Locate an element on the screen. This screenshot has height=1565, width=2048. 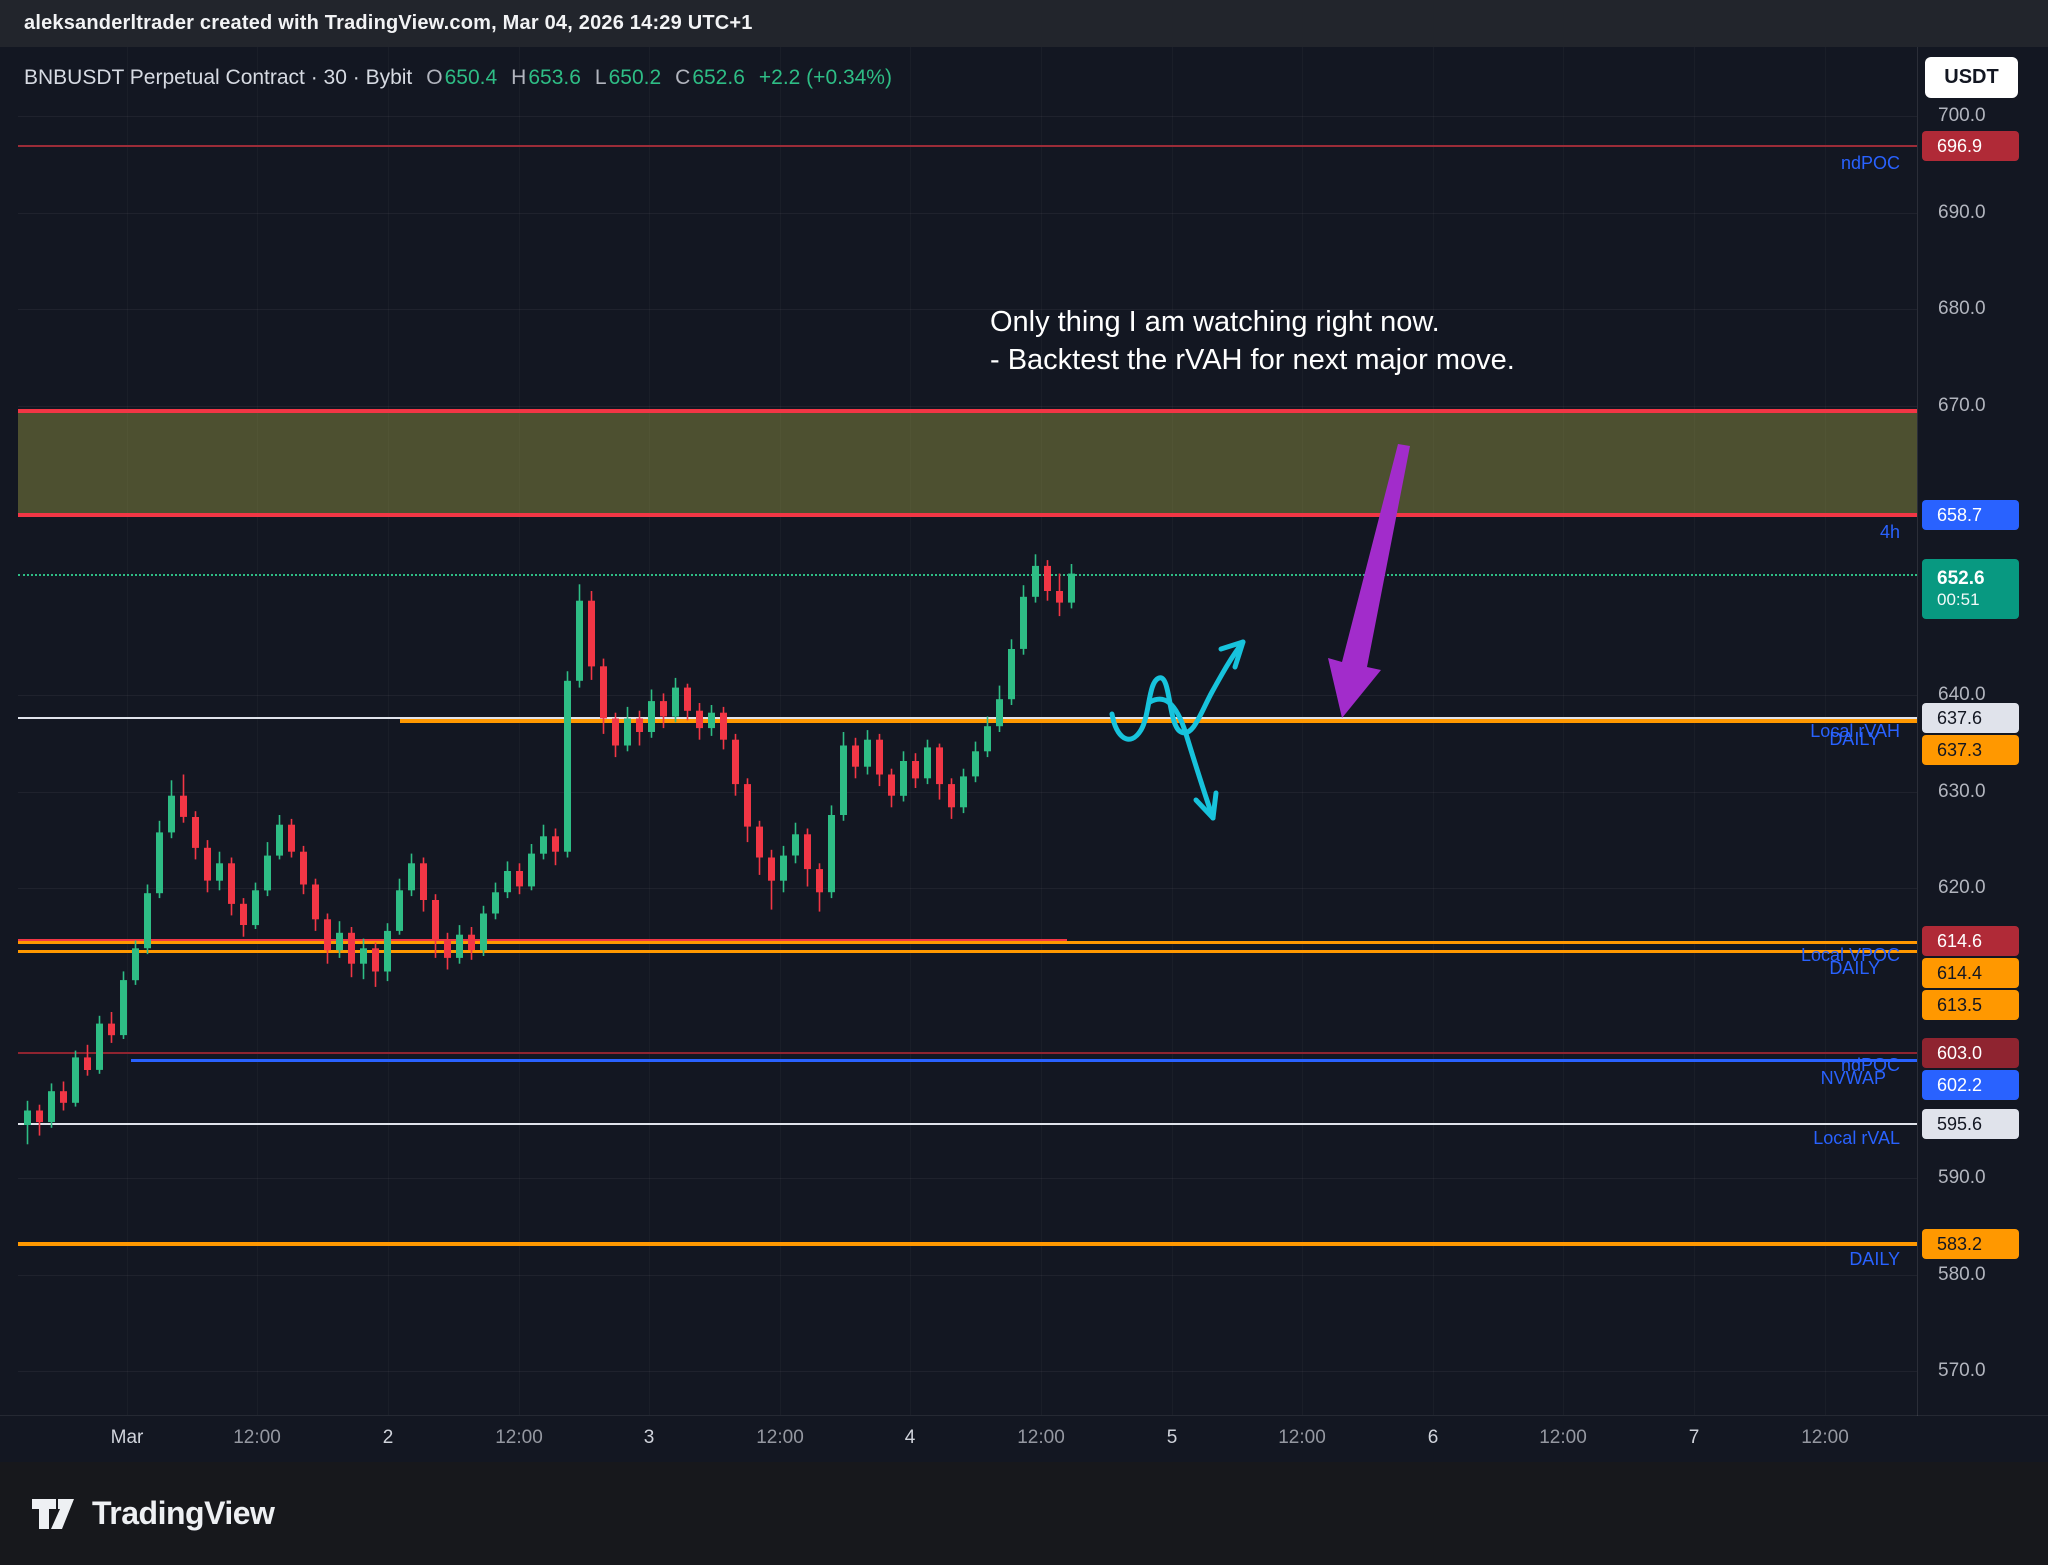
cyan-squiggle-up-arrow-icon is located at coordinates (1177, 690).